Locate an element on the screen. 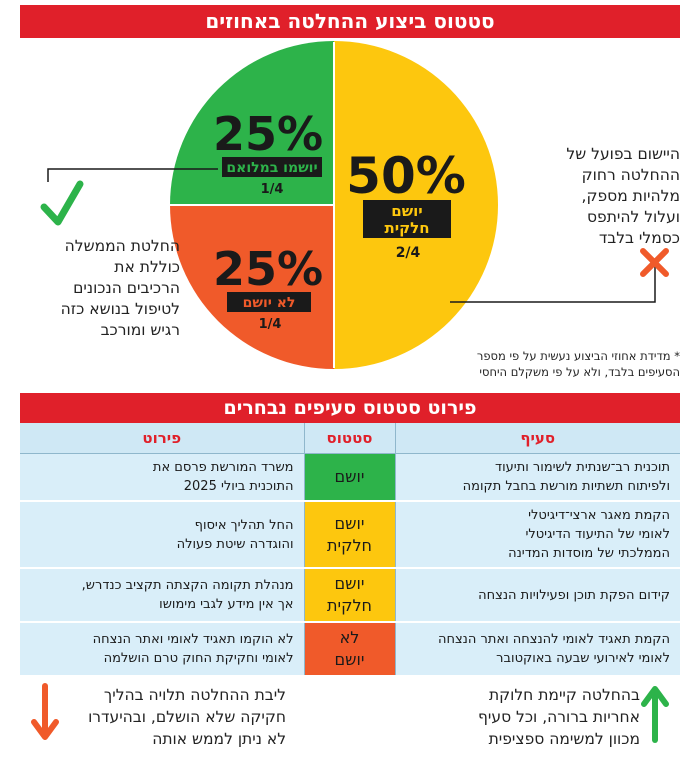 This screenshot has width=700, height=760. slice-label-partial-line1: יושם is located at coordinates (406, 211).